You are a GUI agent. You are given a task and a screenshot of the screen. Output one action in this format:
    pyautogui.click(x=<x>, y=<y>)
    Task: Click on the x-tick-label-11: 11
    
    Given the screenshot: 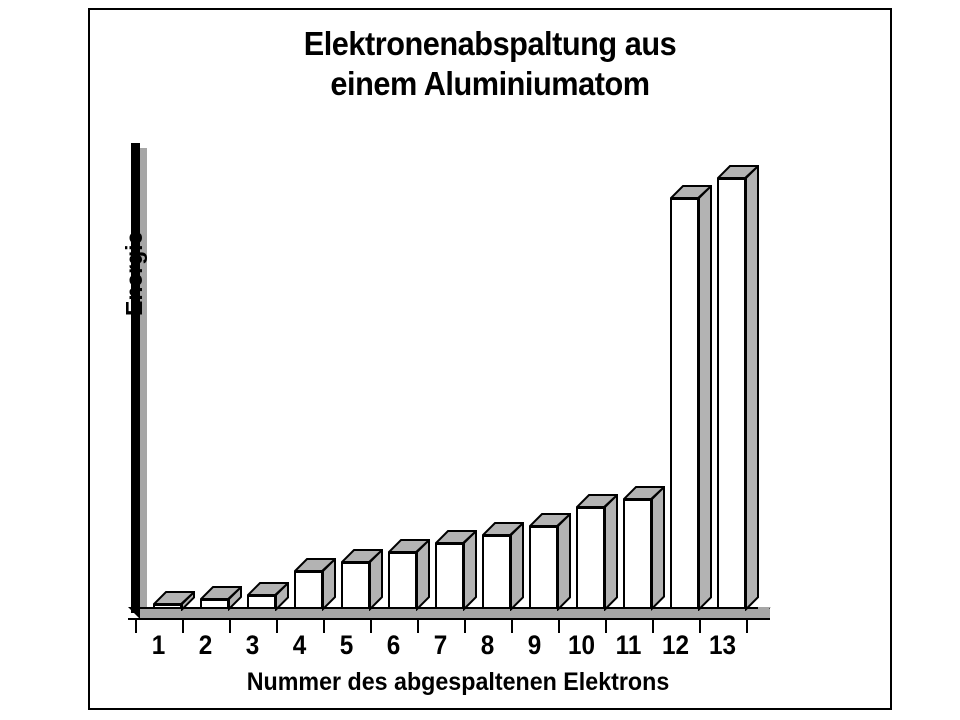 What is the action you would take?
    pyautogui.click(x=628, y=645)
    